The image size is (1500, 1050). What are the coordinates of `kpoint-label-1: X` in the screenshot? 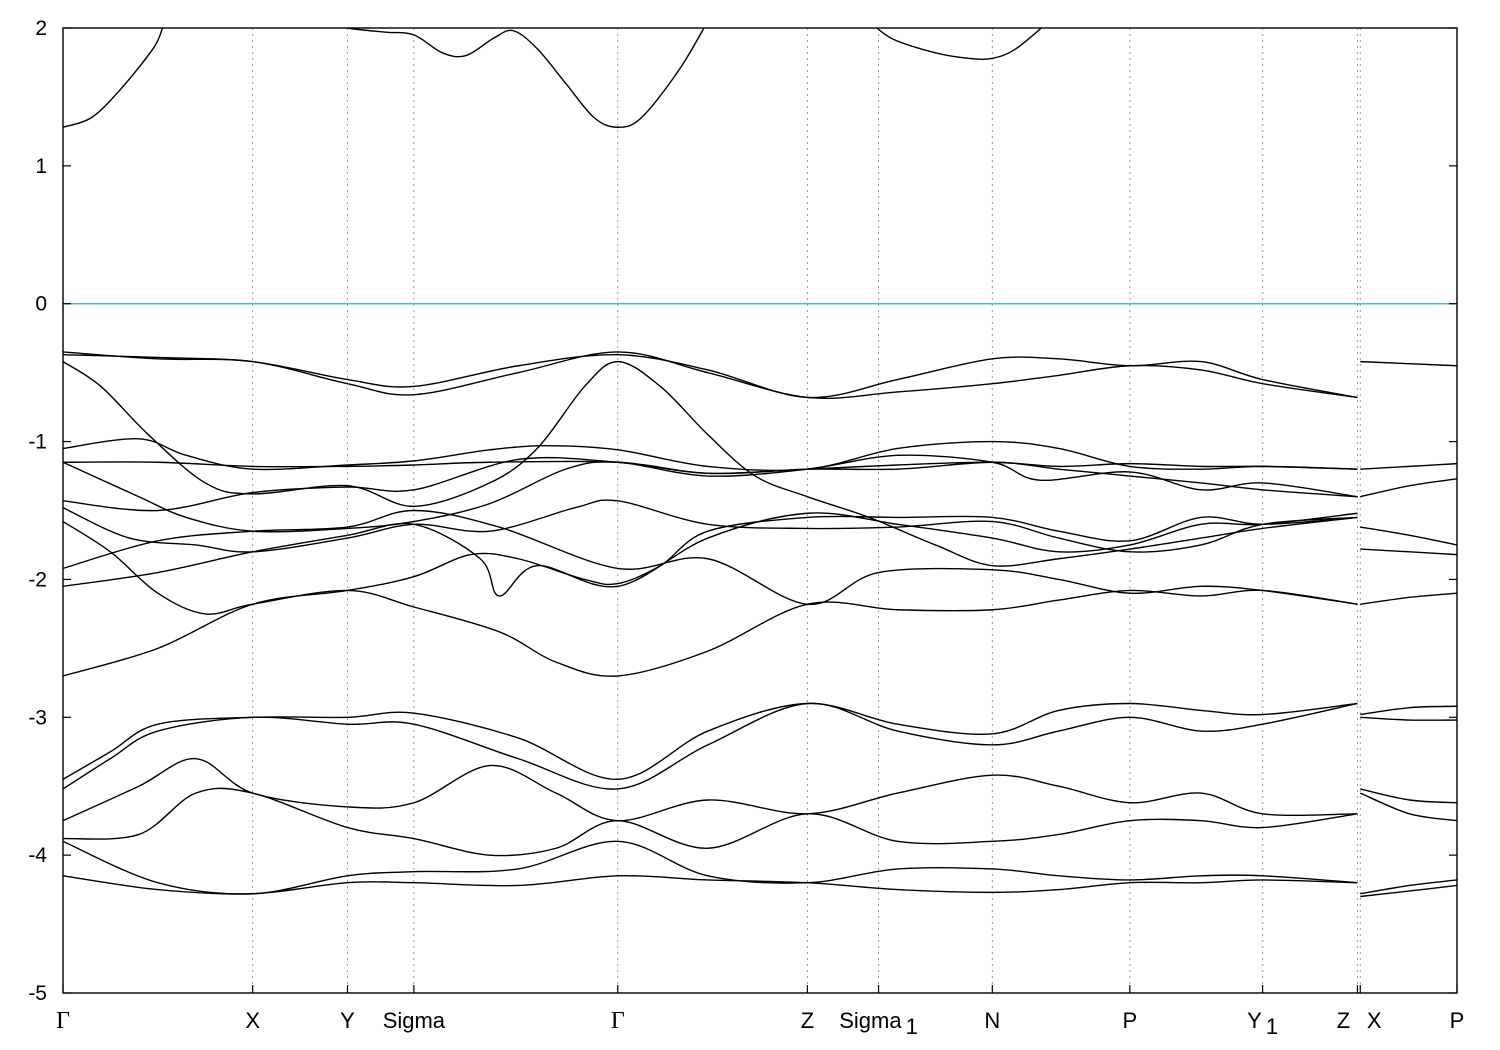 It's located at (252, 1020).